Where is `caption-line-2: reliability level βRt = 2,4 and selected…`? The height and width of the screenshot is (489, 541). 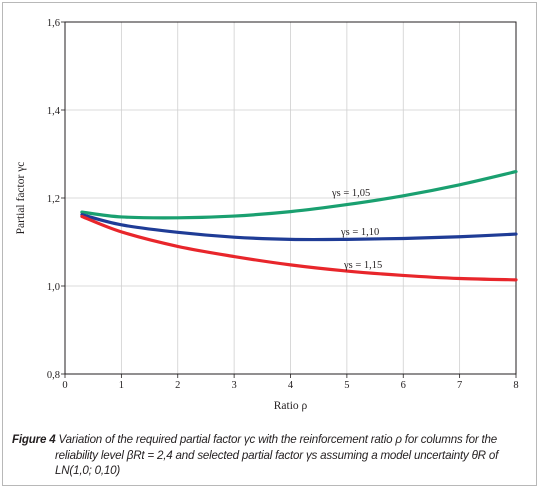 caption-line-2: reliability level βRt = 2,4 and selected… is located at coordinates (277, 455).